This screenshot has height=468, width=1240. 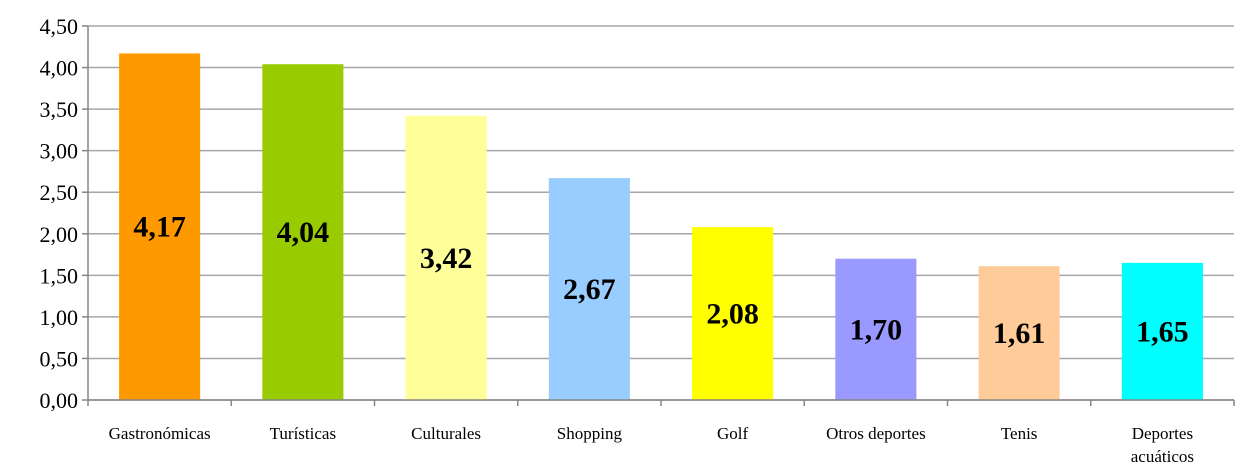 What do you see at coordinates (59, 68) in the screenshot?
I see `y-tick-label: 4,00` at bounding box center [59, 68].